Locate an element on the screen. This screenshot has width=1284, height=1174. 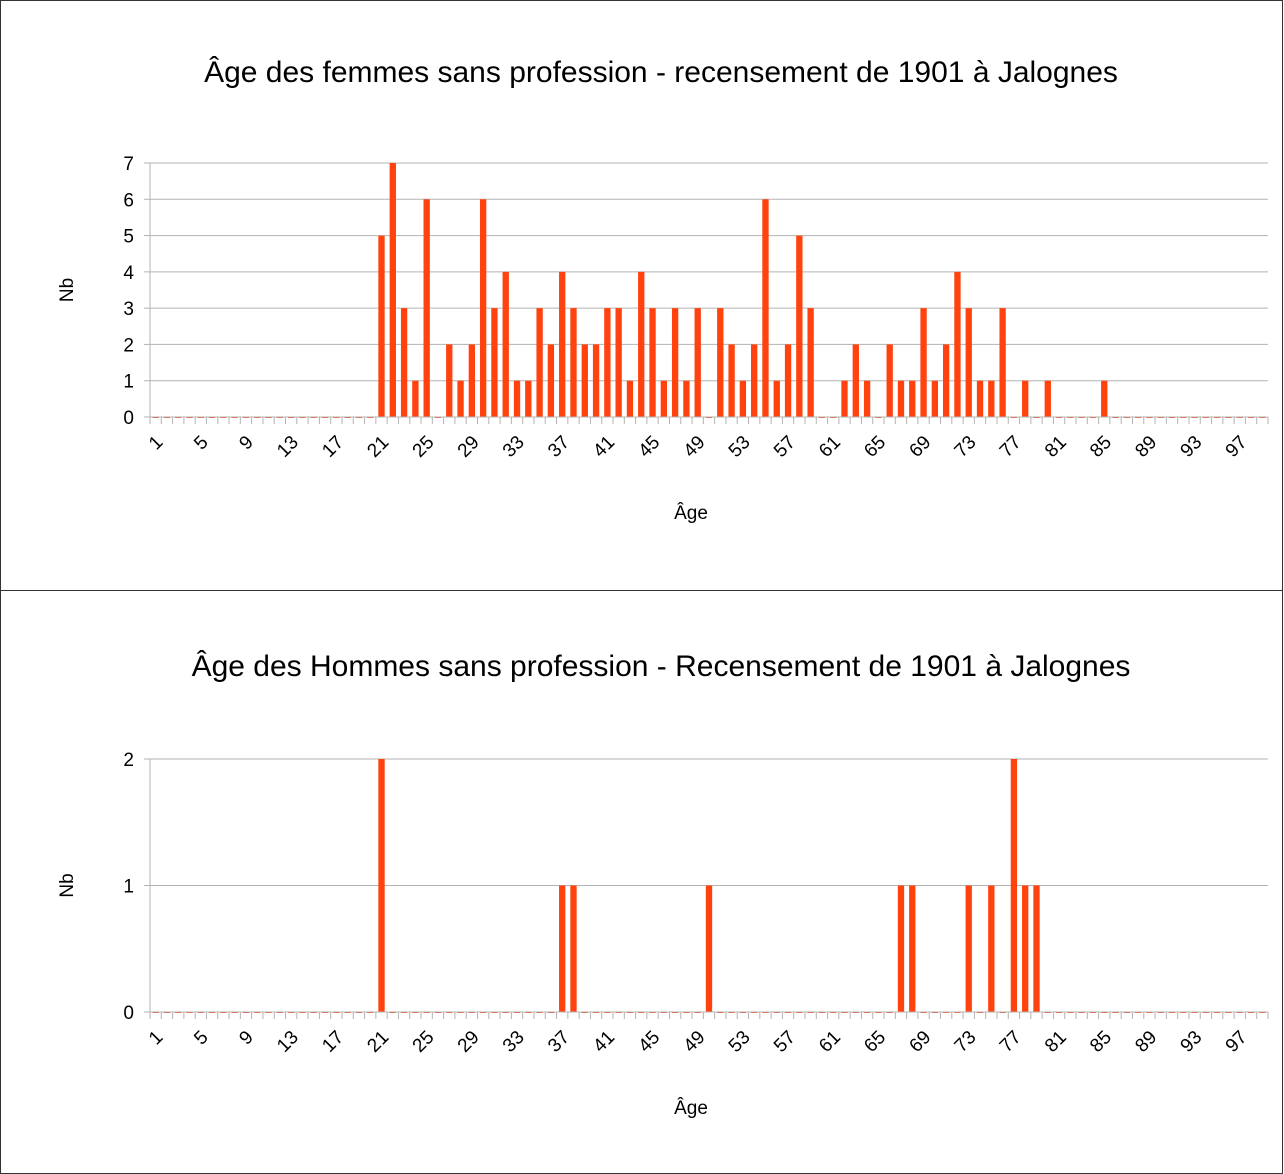
y-tick-label: 5 is located at coordinates (128, 237).